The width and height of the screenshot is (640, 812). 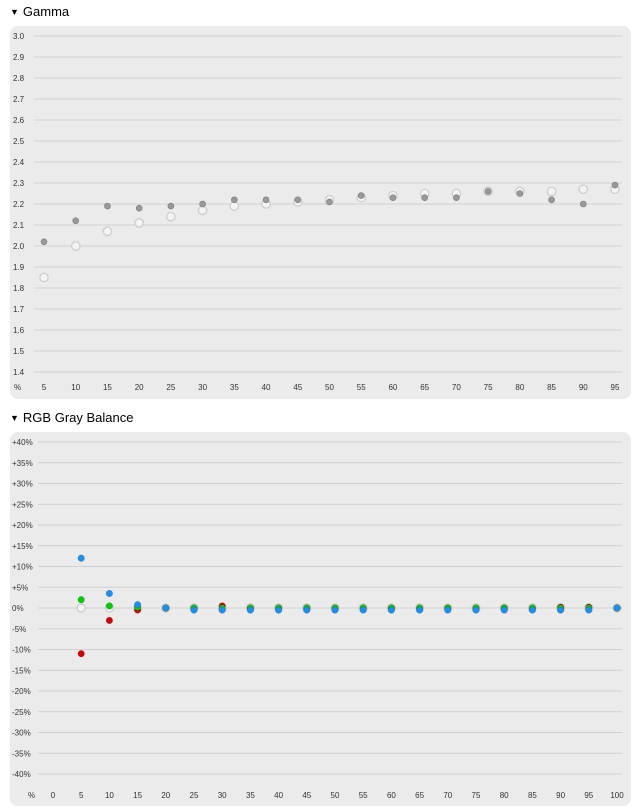 What do you see at coordinates (21, 733) in the screenshot?
I see `y-tick-label: -30%` at bounding box center [21, 733].